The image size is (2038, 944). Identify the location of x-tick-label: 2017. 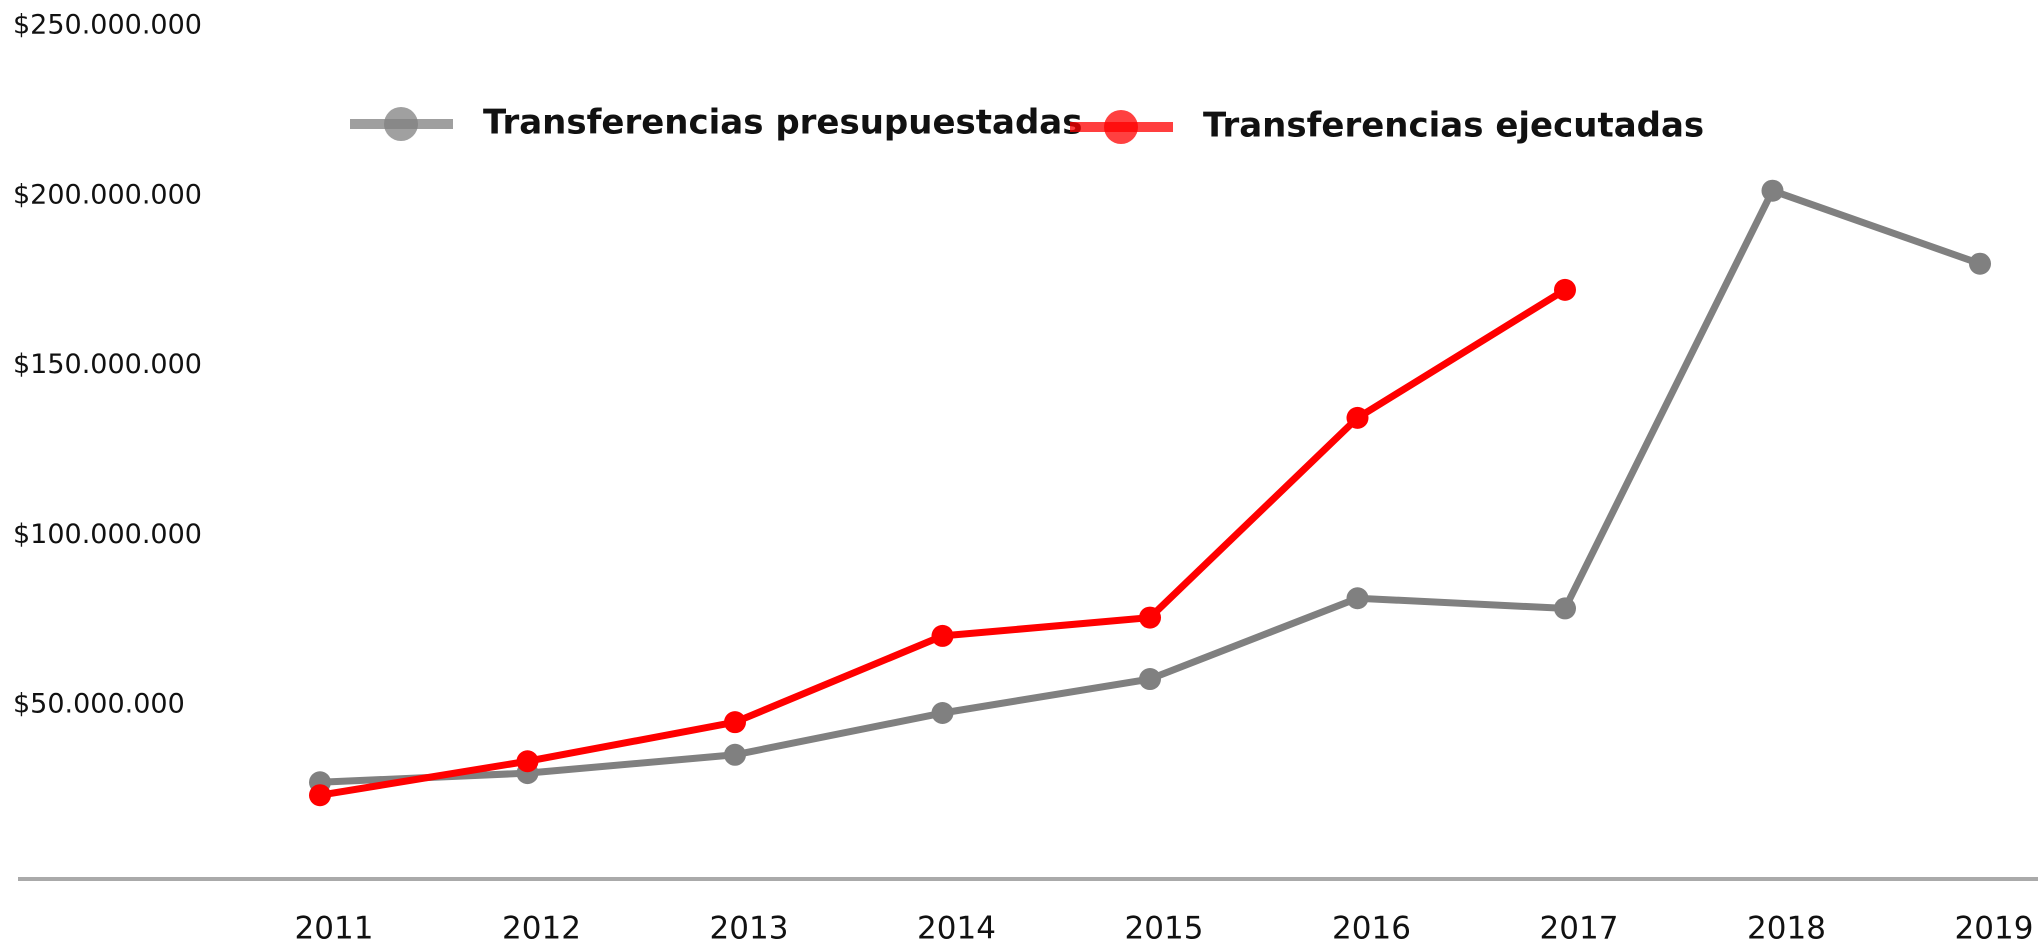
(1579, 927).